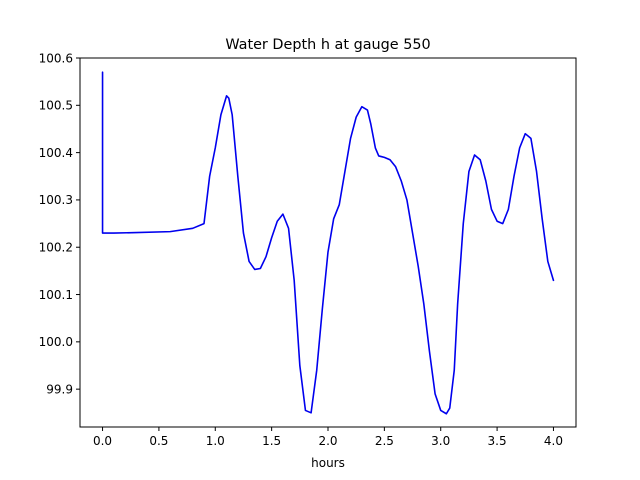  I want to click on y-tick-label: 100.4, so click(56, 153).